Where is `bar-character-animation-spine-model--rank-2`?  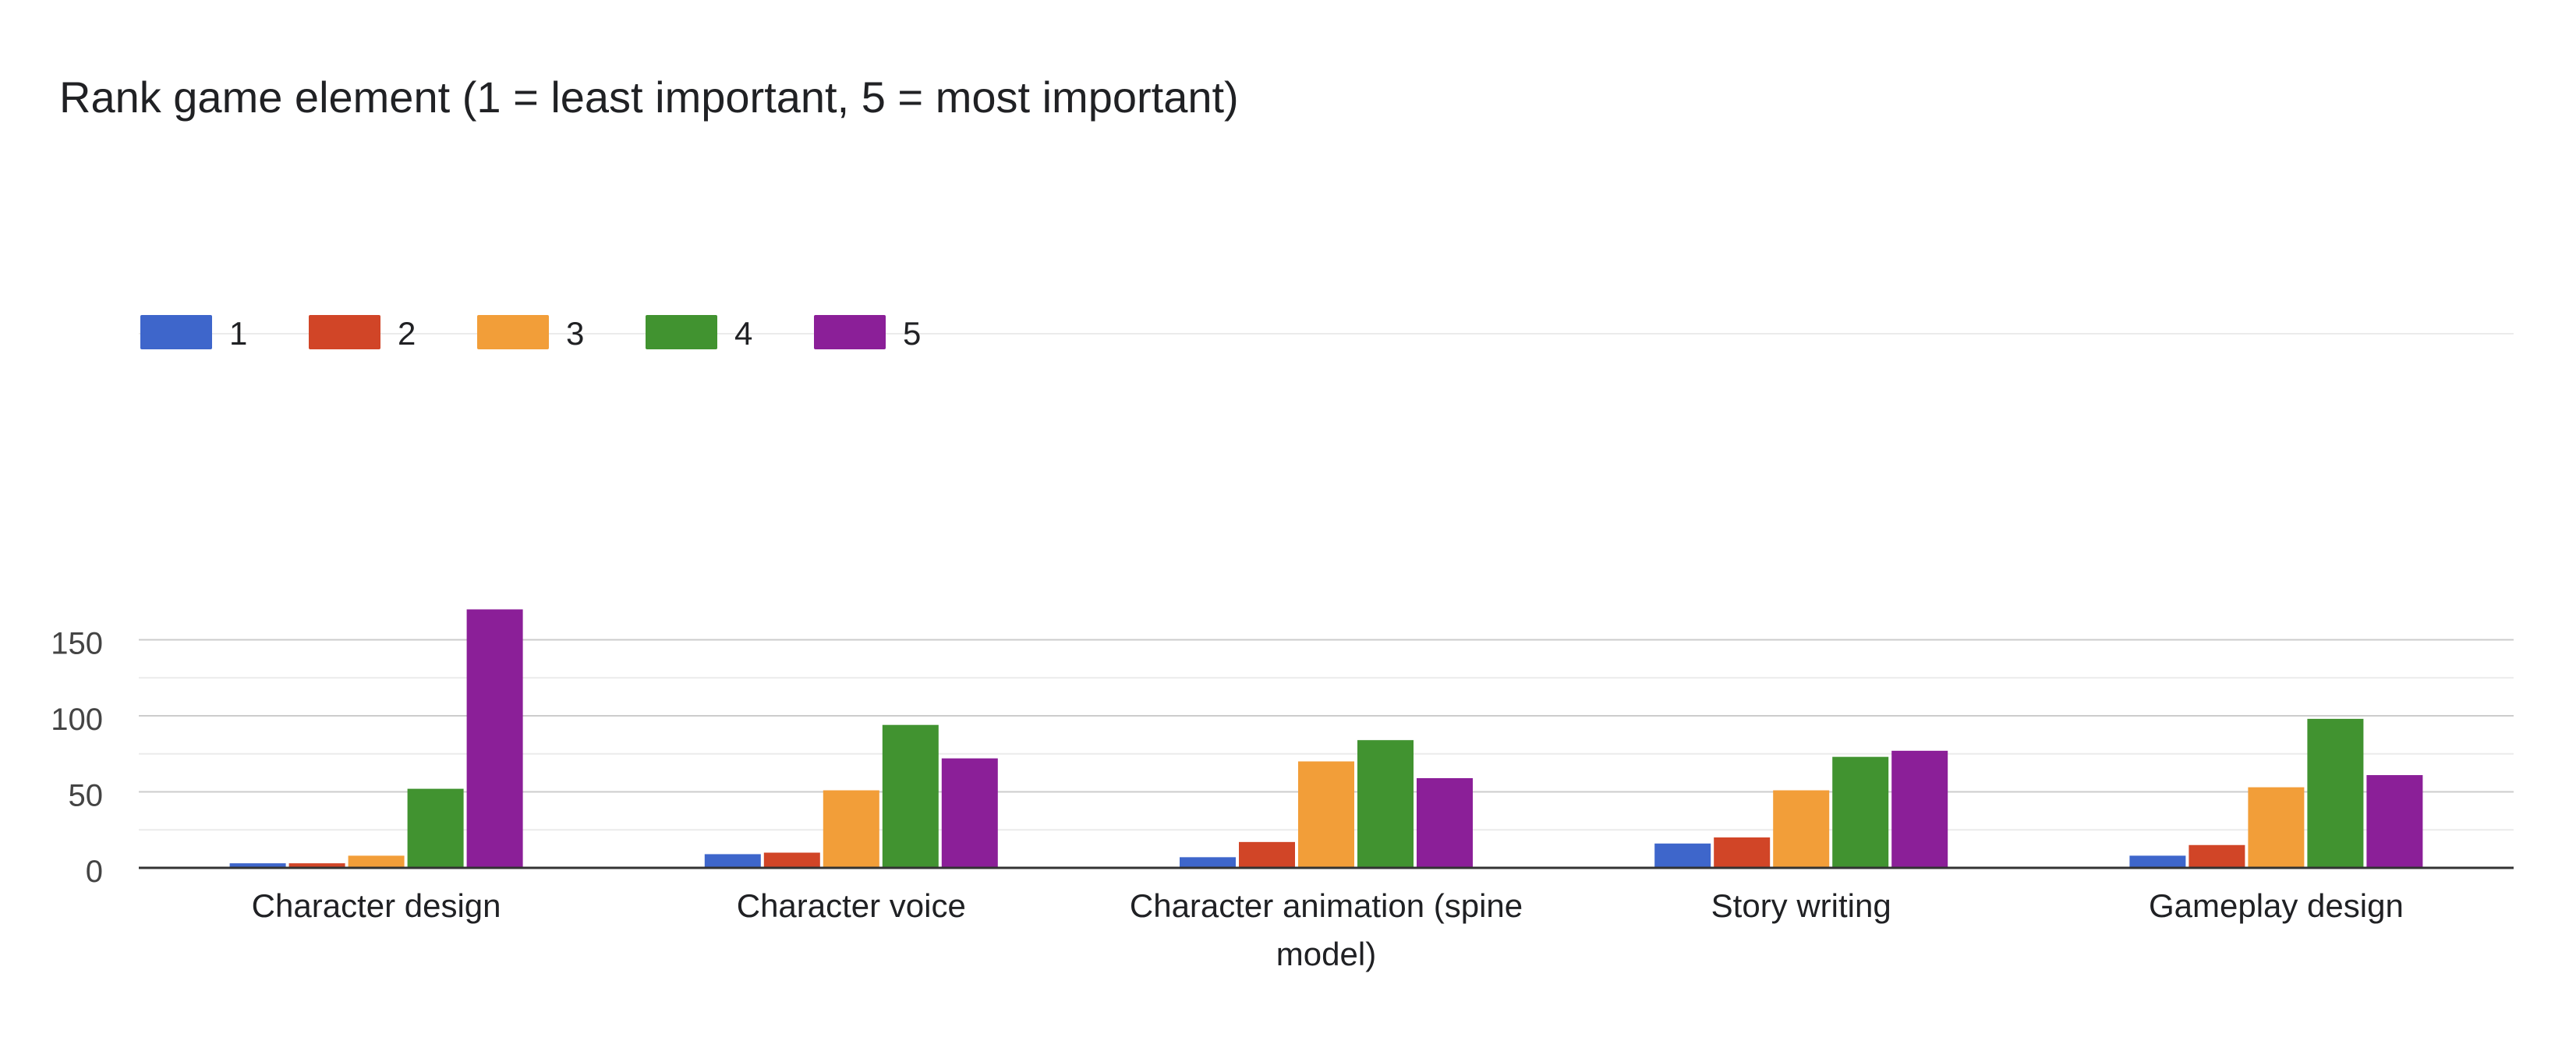
bar-character-animation-spine-model--rank-2 is located at coordinates (1267, 854).